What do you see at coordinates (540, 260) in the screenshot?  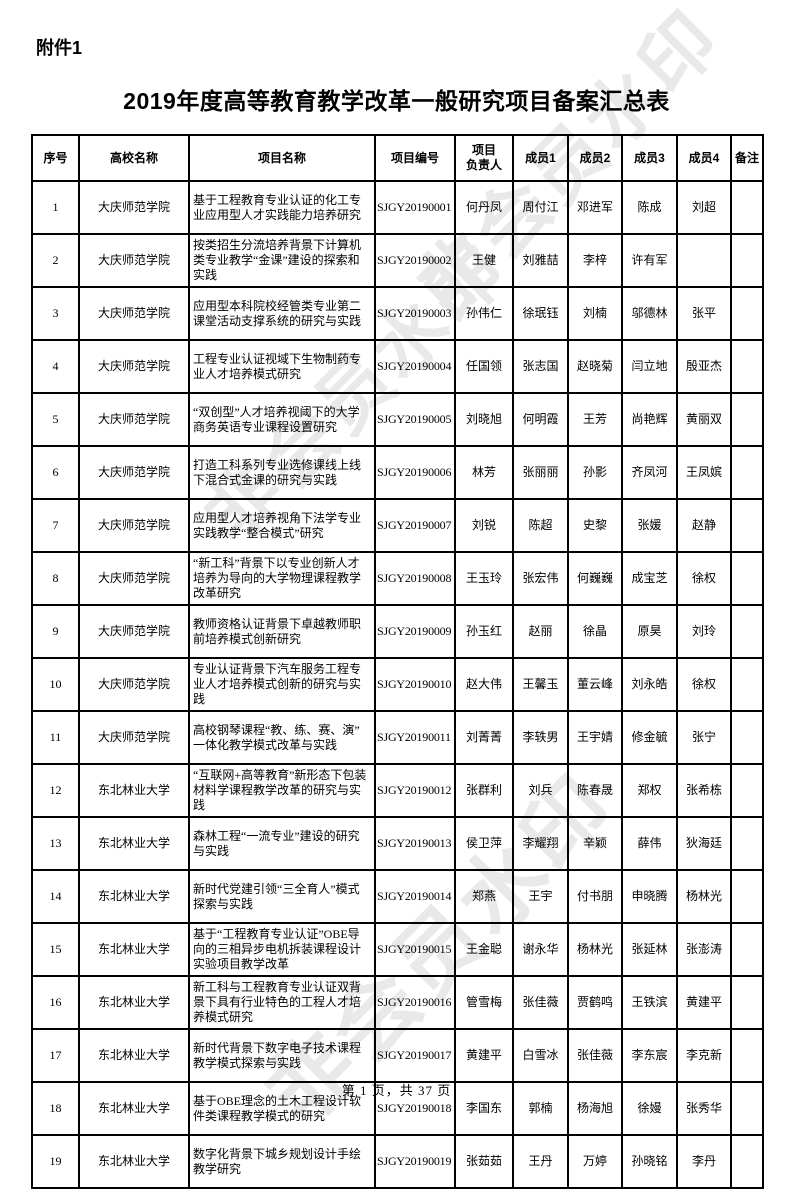 I see `cell-member1: 刘雅喆` at bounding box center [540, 260].